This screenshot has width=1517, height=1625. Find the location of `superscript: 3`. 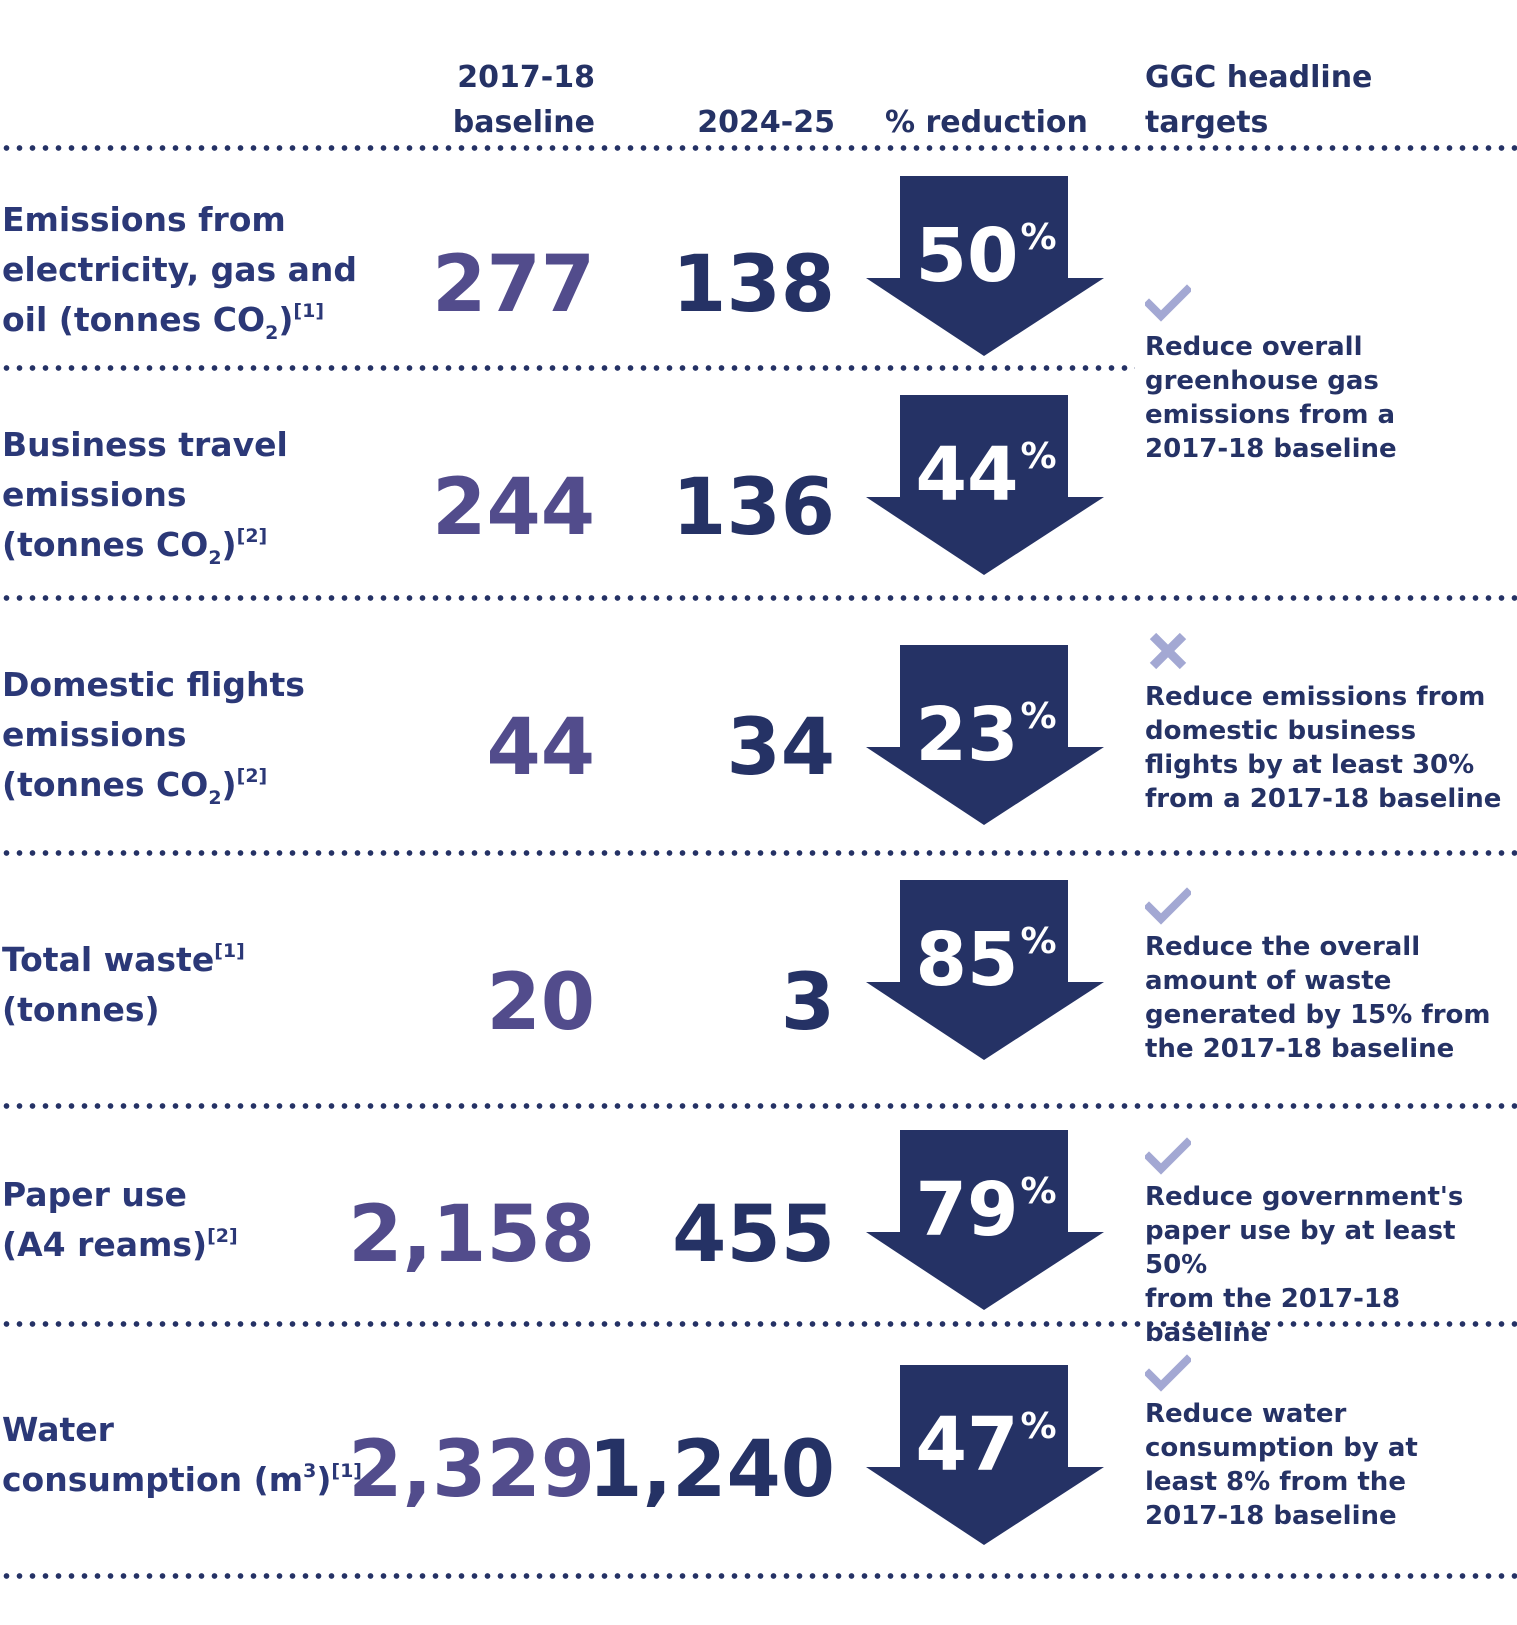

superscript: 3 is located at coordinates (310, 1471).